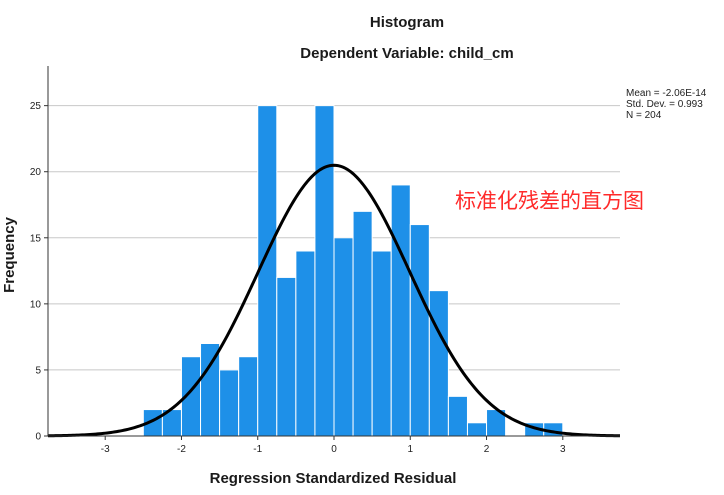 The width and height of the screenshot is (724, 495). I want to click on x-tick-label: 2, so click(487, 449).